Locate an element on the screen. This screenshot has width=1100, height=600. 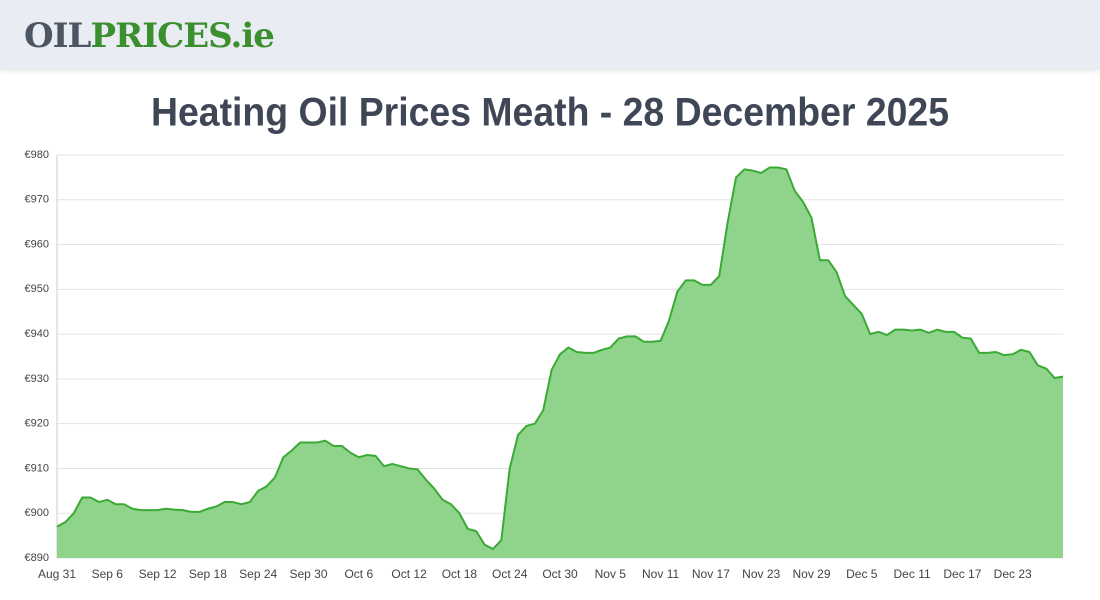
y-tick-label: €920 is located at coordinates (37, 424).